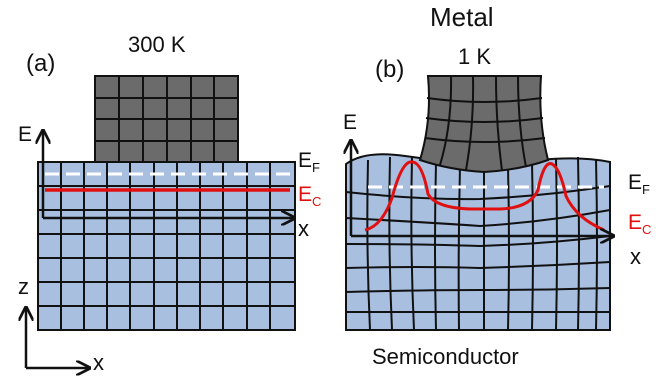 The height and width of the screenshot is (377, 670). I want to click on fermi-label-main-a: E, so click(305, 160).